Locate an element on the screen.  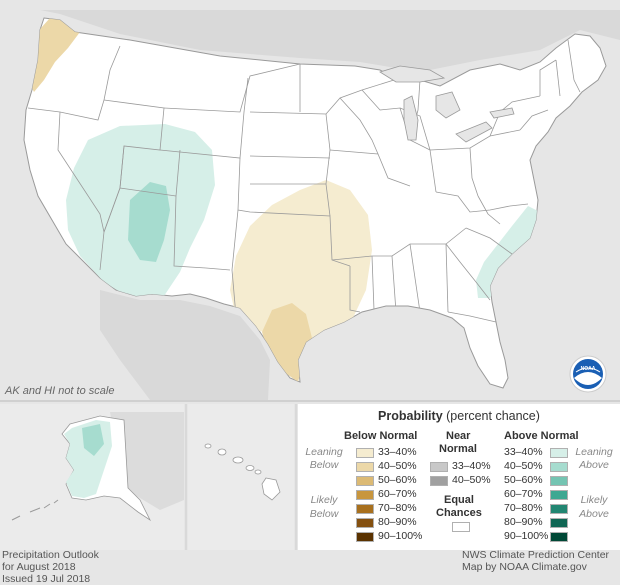
above-leaning-line2: Above is located at coordinates (594, 465).